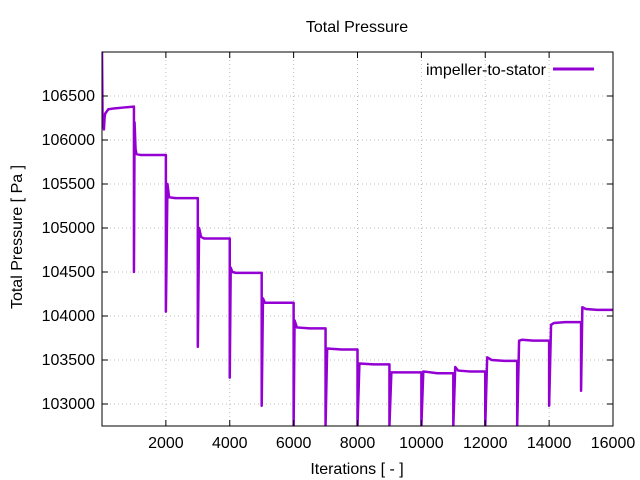 Image resolution: width=640 pixels, height=480 pixels. What do you see at coordinates (294, 443) in the screenshot?
I see `x-tick-label: 6000` at bounding box center [294, 443].